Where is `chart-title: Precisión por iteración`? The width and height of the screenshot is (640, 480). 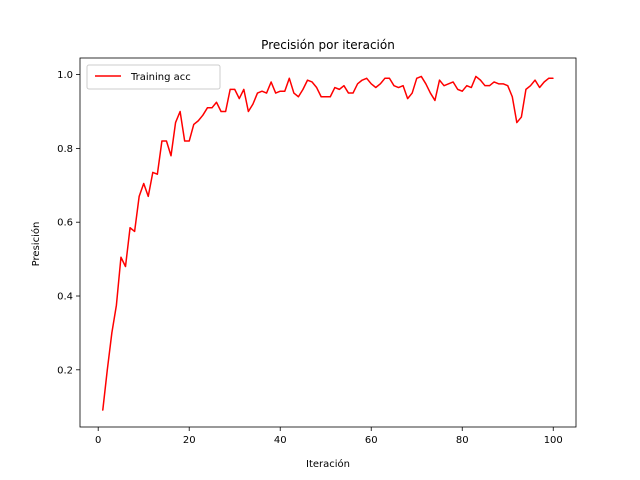
chart-title: Precisión por iteración is located at coordinates (328, 45).